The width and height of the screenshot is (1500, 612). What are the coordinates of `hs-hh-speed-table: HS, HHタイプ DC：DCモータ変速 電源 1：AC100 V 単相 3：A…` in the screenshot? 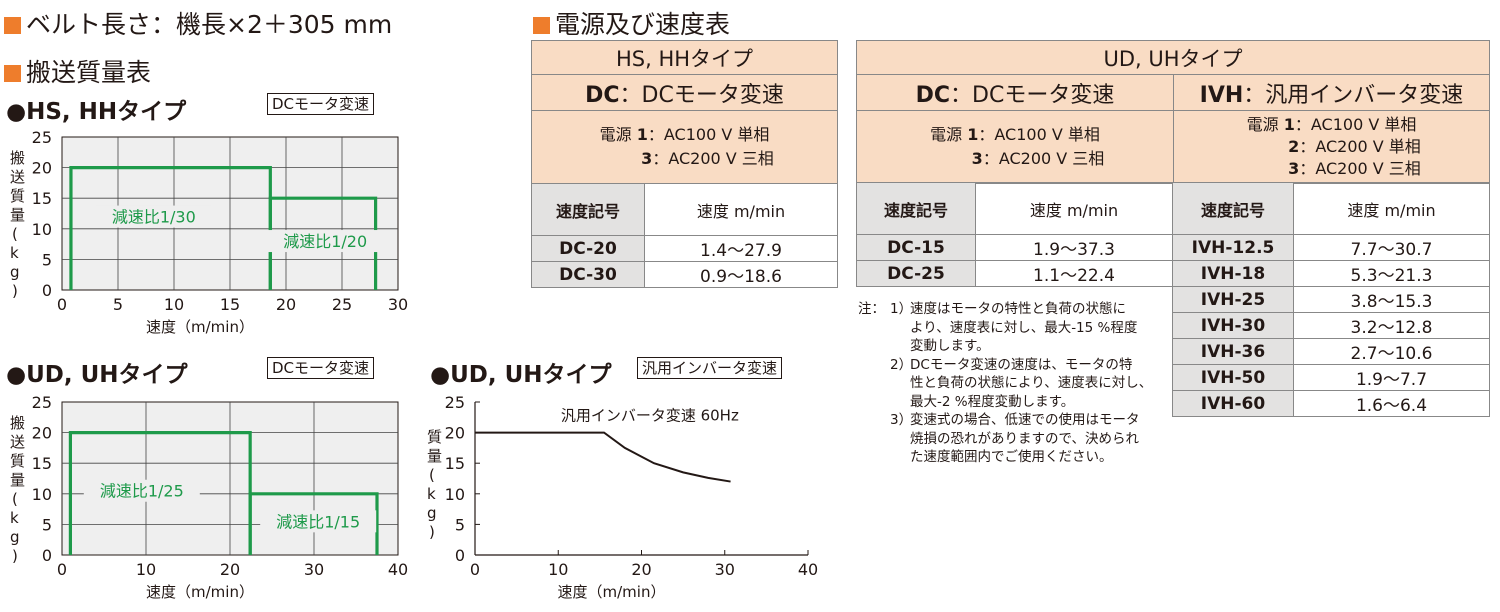 It's located at (684, 164).